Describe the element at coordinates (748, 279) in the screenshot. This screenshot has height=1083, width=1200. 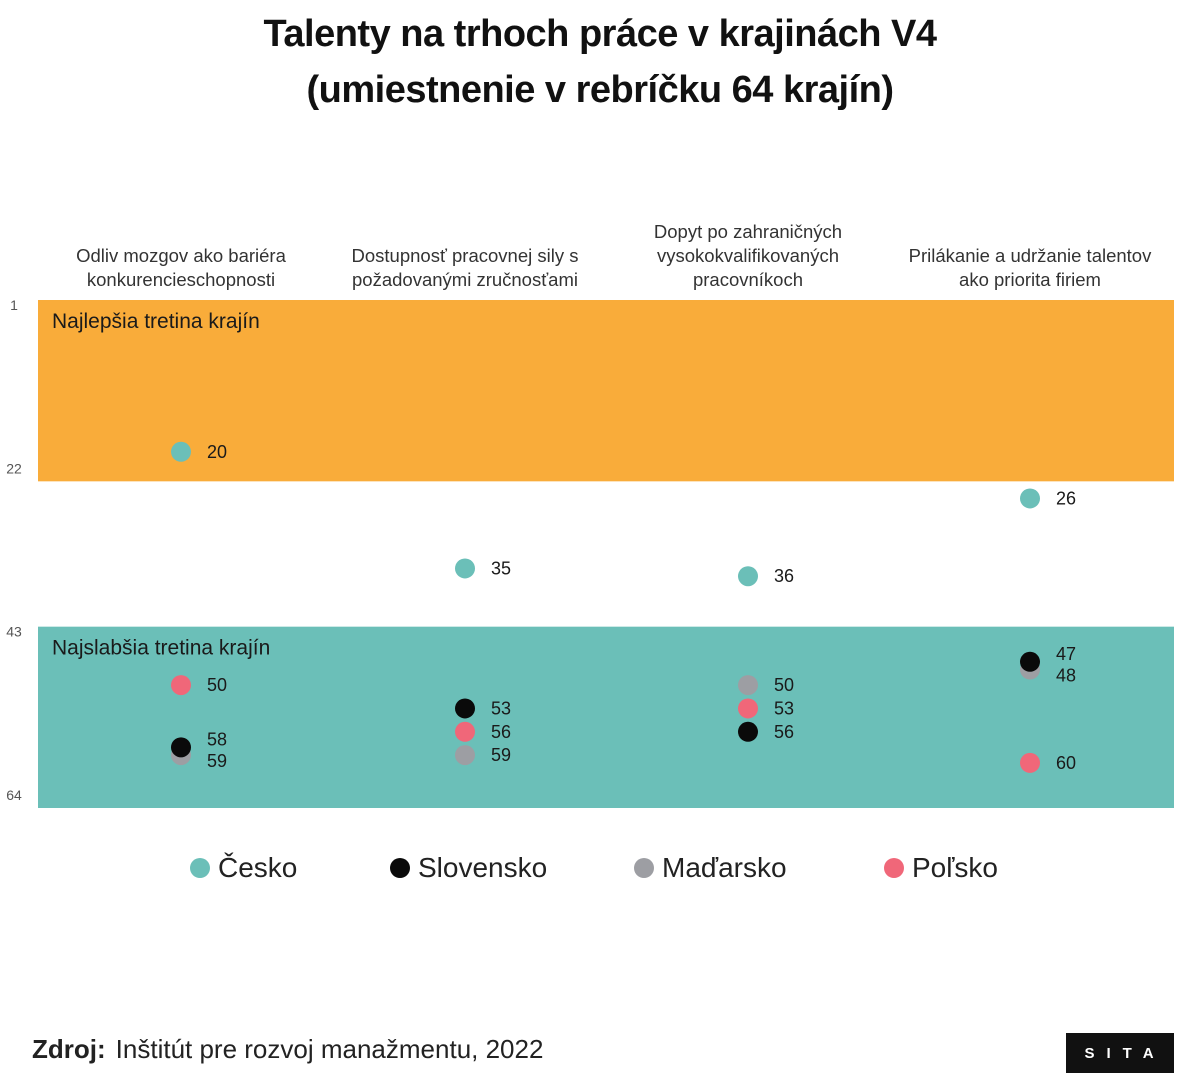
I see `category-label-line: pracovníkoch` at that location.